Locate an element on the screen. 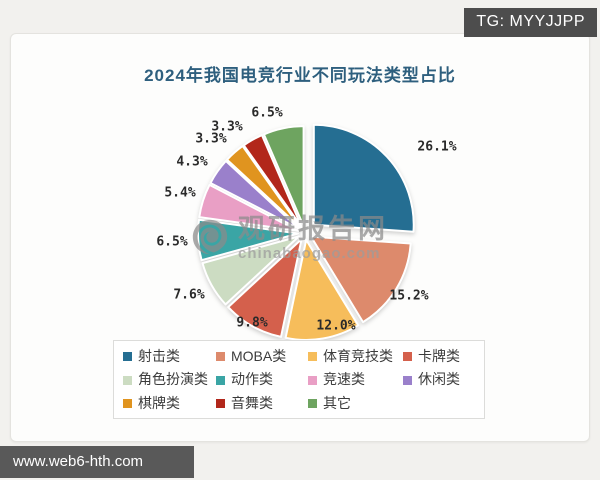 The height and width of the screenshot is (480, 600). slice-value-label: 5.4% is located at coordinates (180, 193).